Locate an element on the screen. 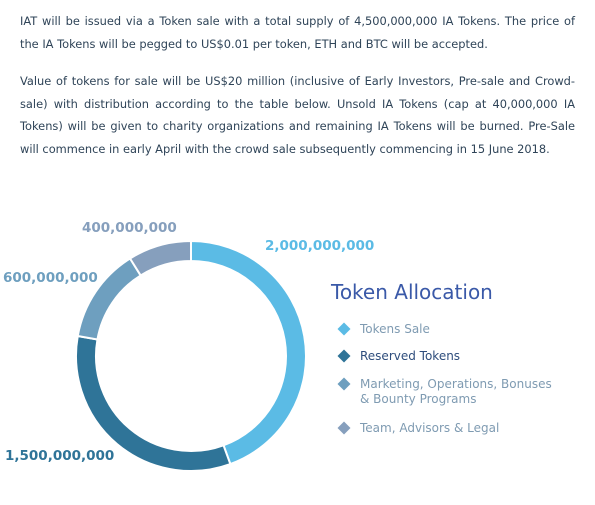 This screenshot has height=505, width=595. legend-label-tokens-sale: Tokens Sale is located at coordinates (394, 329).